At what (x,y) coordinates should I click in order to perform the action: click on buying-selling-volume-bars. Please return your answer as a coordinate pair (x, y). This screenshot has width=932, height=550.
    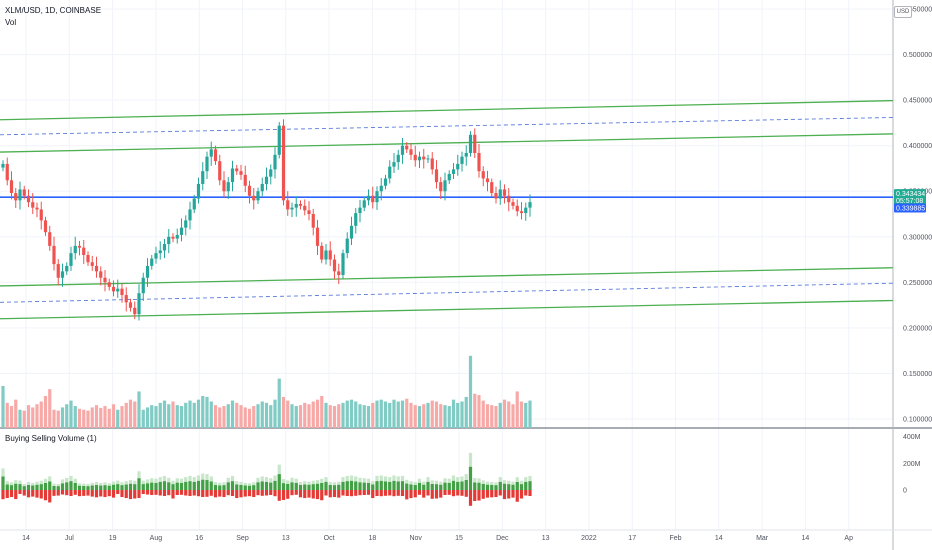
    Looking at the image, I should click on (266, 479).